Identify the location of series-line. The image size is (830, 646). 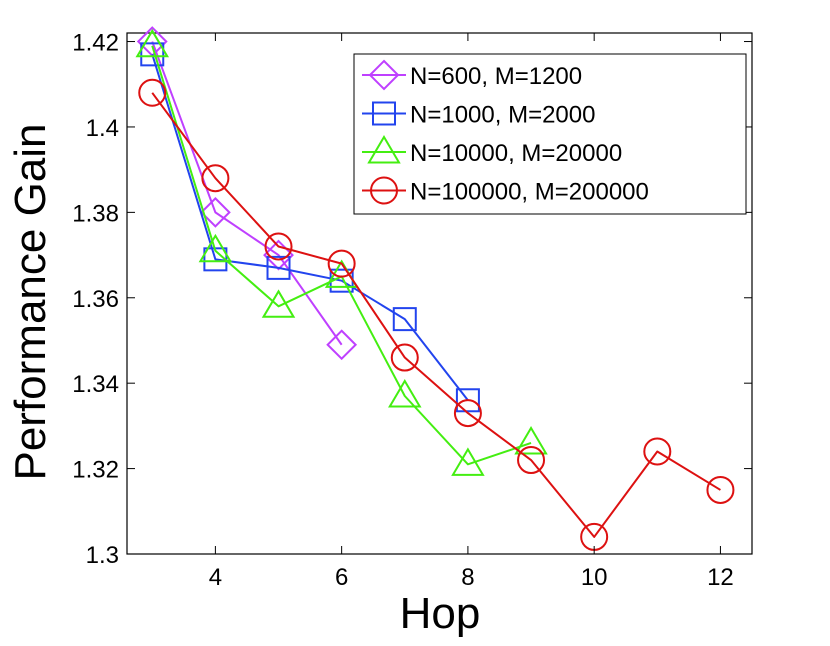
(247, 193).